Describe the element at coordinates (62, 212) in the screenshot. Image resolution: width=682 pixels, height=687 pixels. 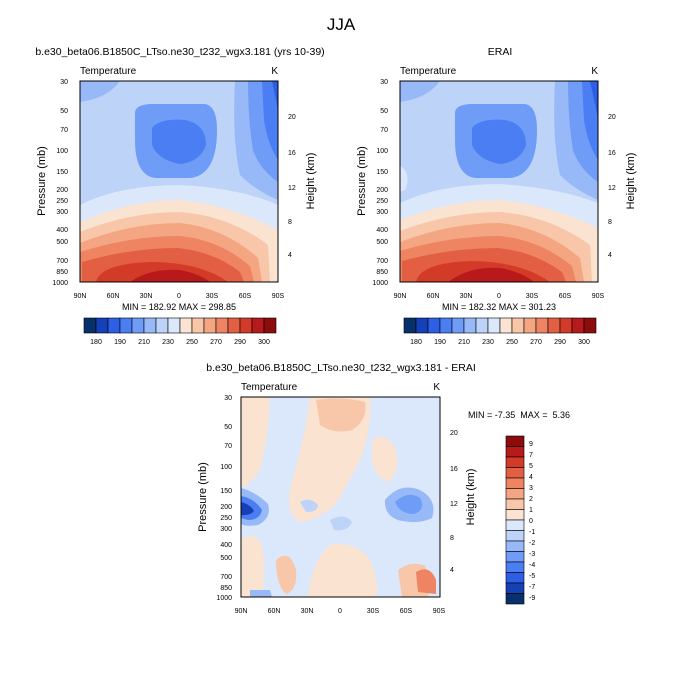
I see `y-tick-label: 300` at that location.